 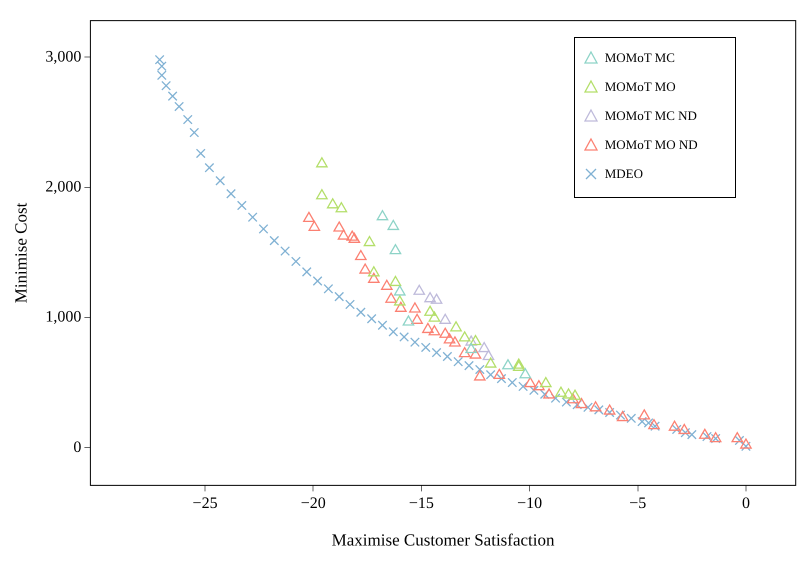 I want to click on legend-label: MDEO, so click(x=624, y=174).